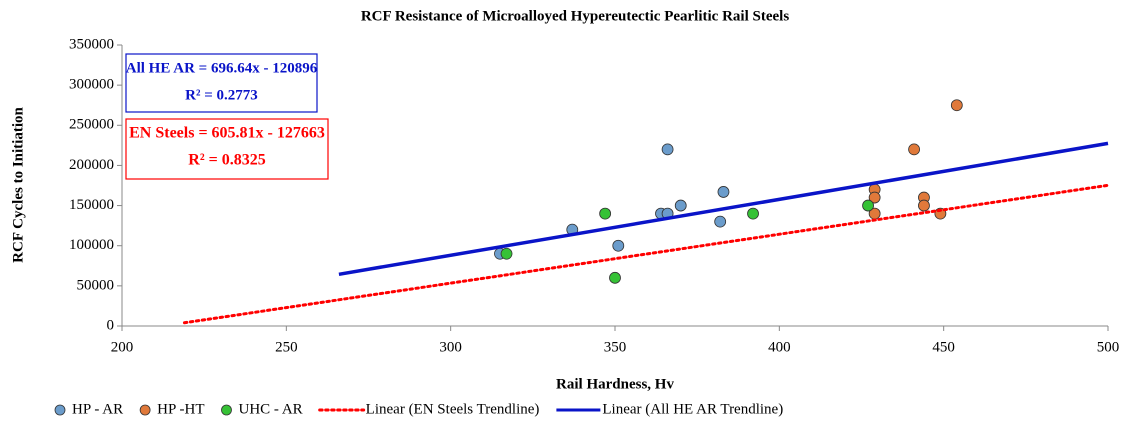 The image size is (1130, 431). What do you see at coordinates (692, 409) in the screenshot?
I see `legend-label: Linear (All HE AR Trendline)` at bounding box center [692, 409].